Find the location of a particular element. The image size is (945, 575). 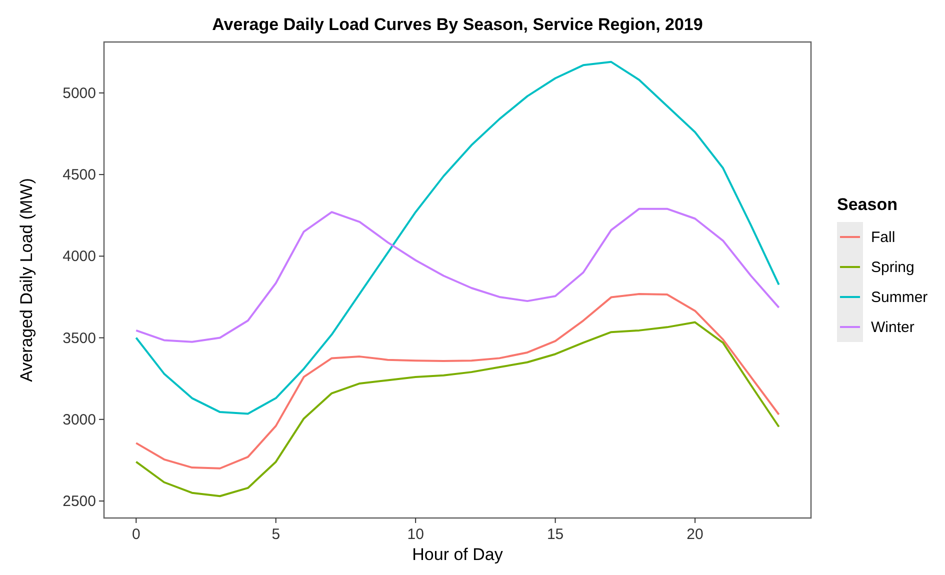

y-tick-label: 4500 is located at coordinates (79, 175).